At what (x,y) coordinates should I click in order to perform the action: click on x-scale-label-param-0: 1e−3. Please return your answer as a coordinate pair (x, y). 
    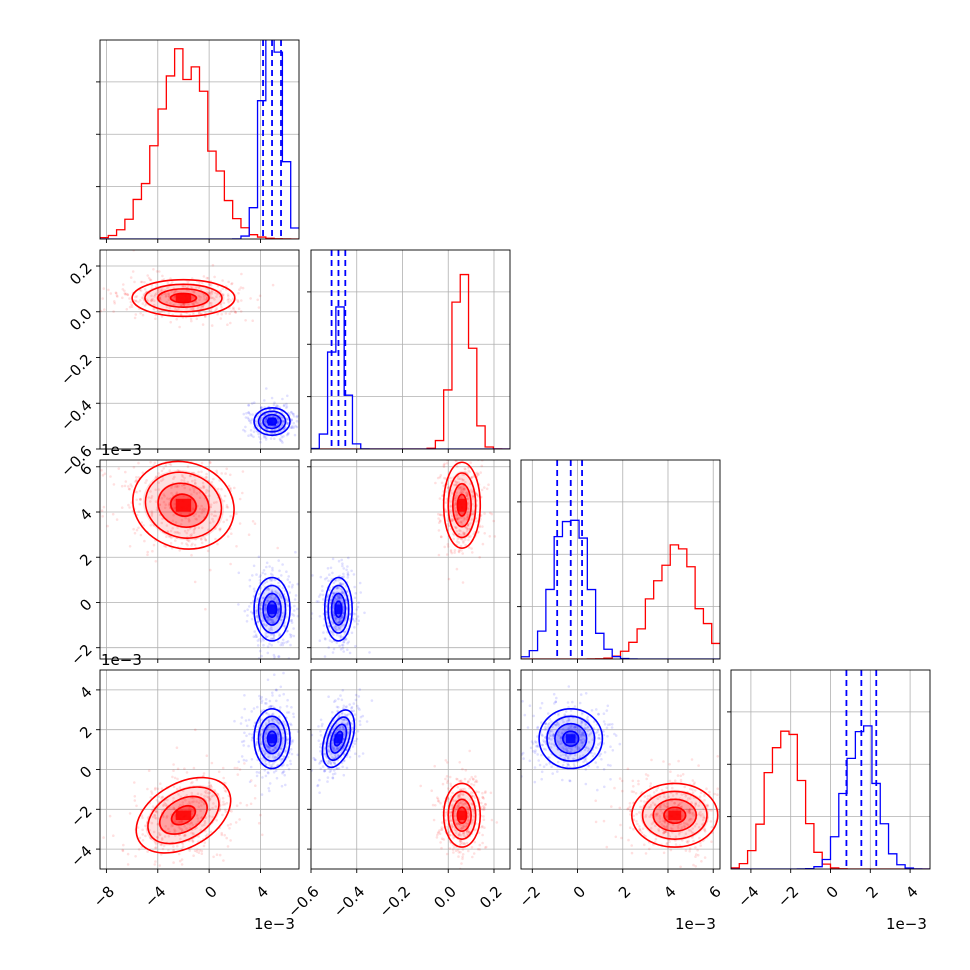
    Looking at the image, I should click on (274, 924).